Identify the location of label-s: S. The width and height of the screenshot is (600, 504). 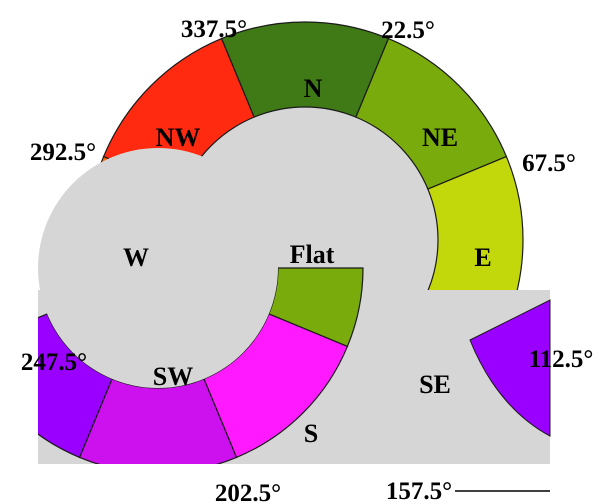
(311, 433).